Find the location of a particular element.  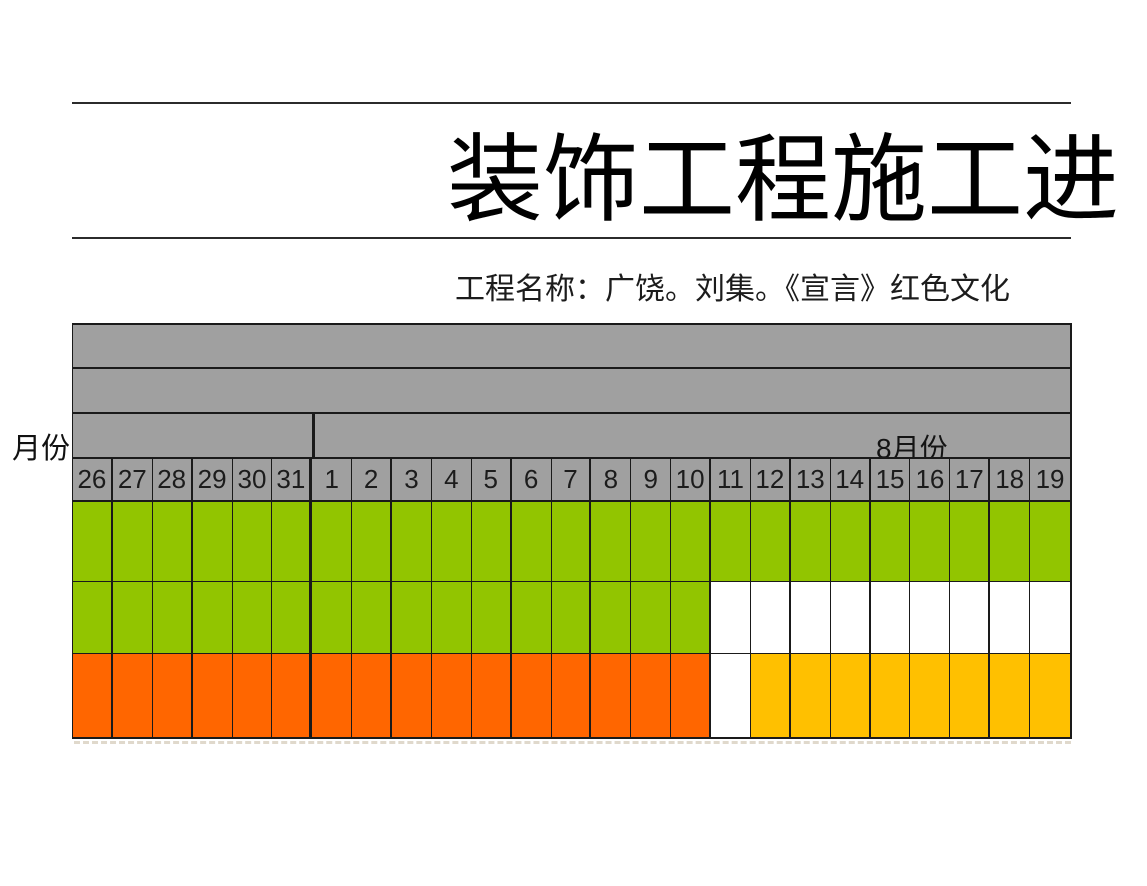

day-header-cell: 17 is located at coordinates (970, 479).